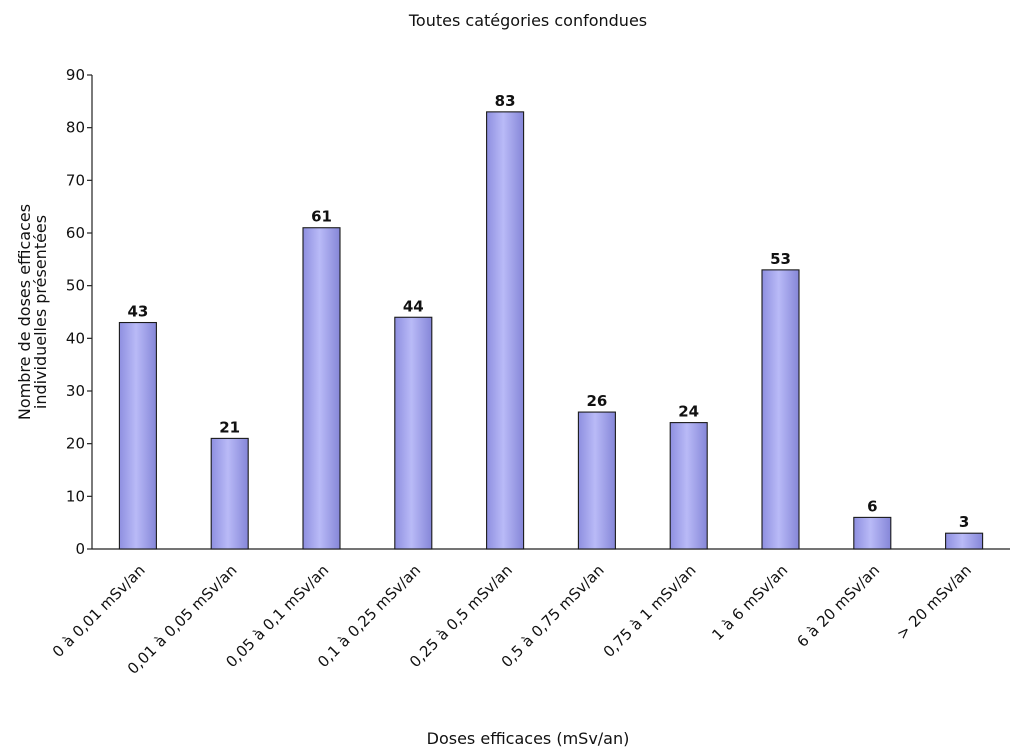  Describe the element at coordinates (838, 606) in the screenshot. I see `x-tick-label: 6 à 20 mSv/an` at that location.